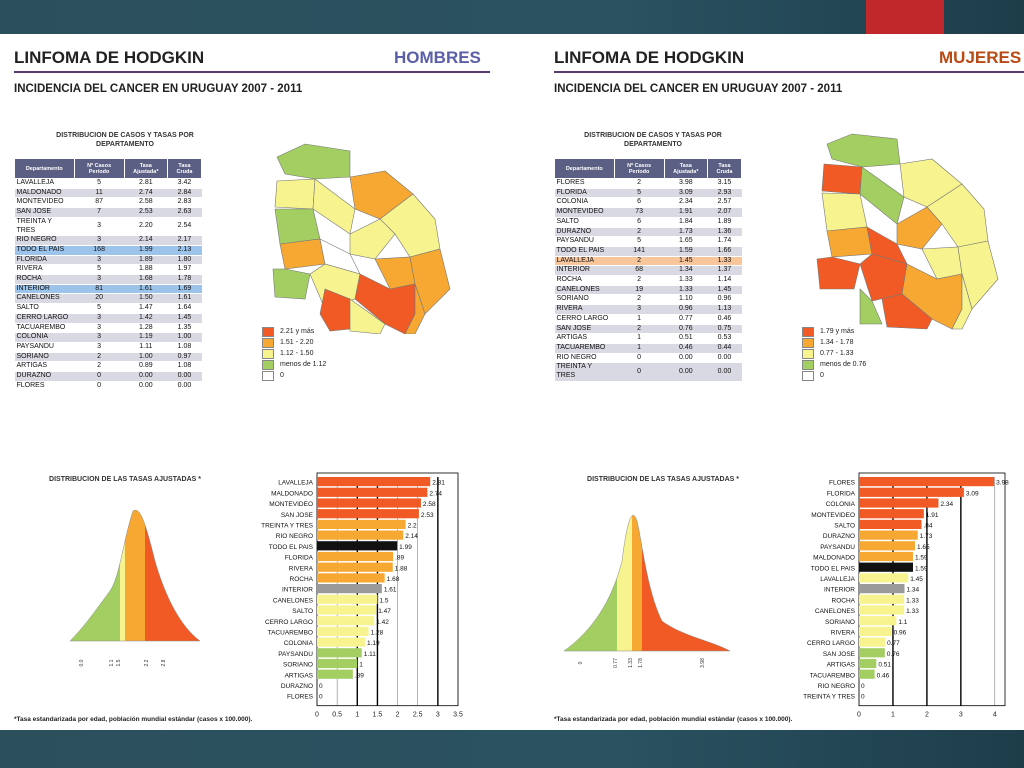 The width and height of the screenshot is (1024, 768). I want to click on table-cell: CANELONES, so click(44, 299).